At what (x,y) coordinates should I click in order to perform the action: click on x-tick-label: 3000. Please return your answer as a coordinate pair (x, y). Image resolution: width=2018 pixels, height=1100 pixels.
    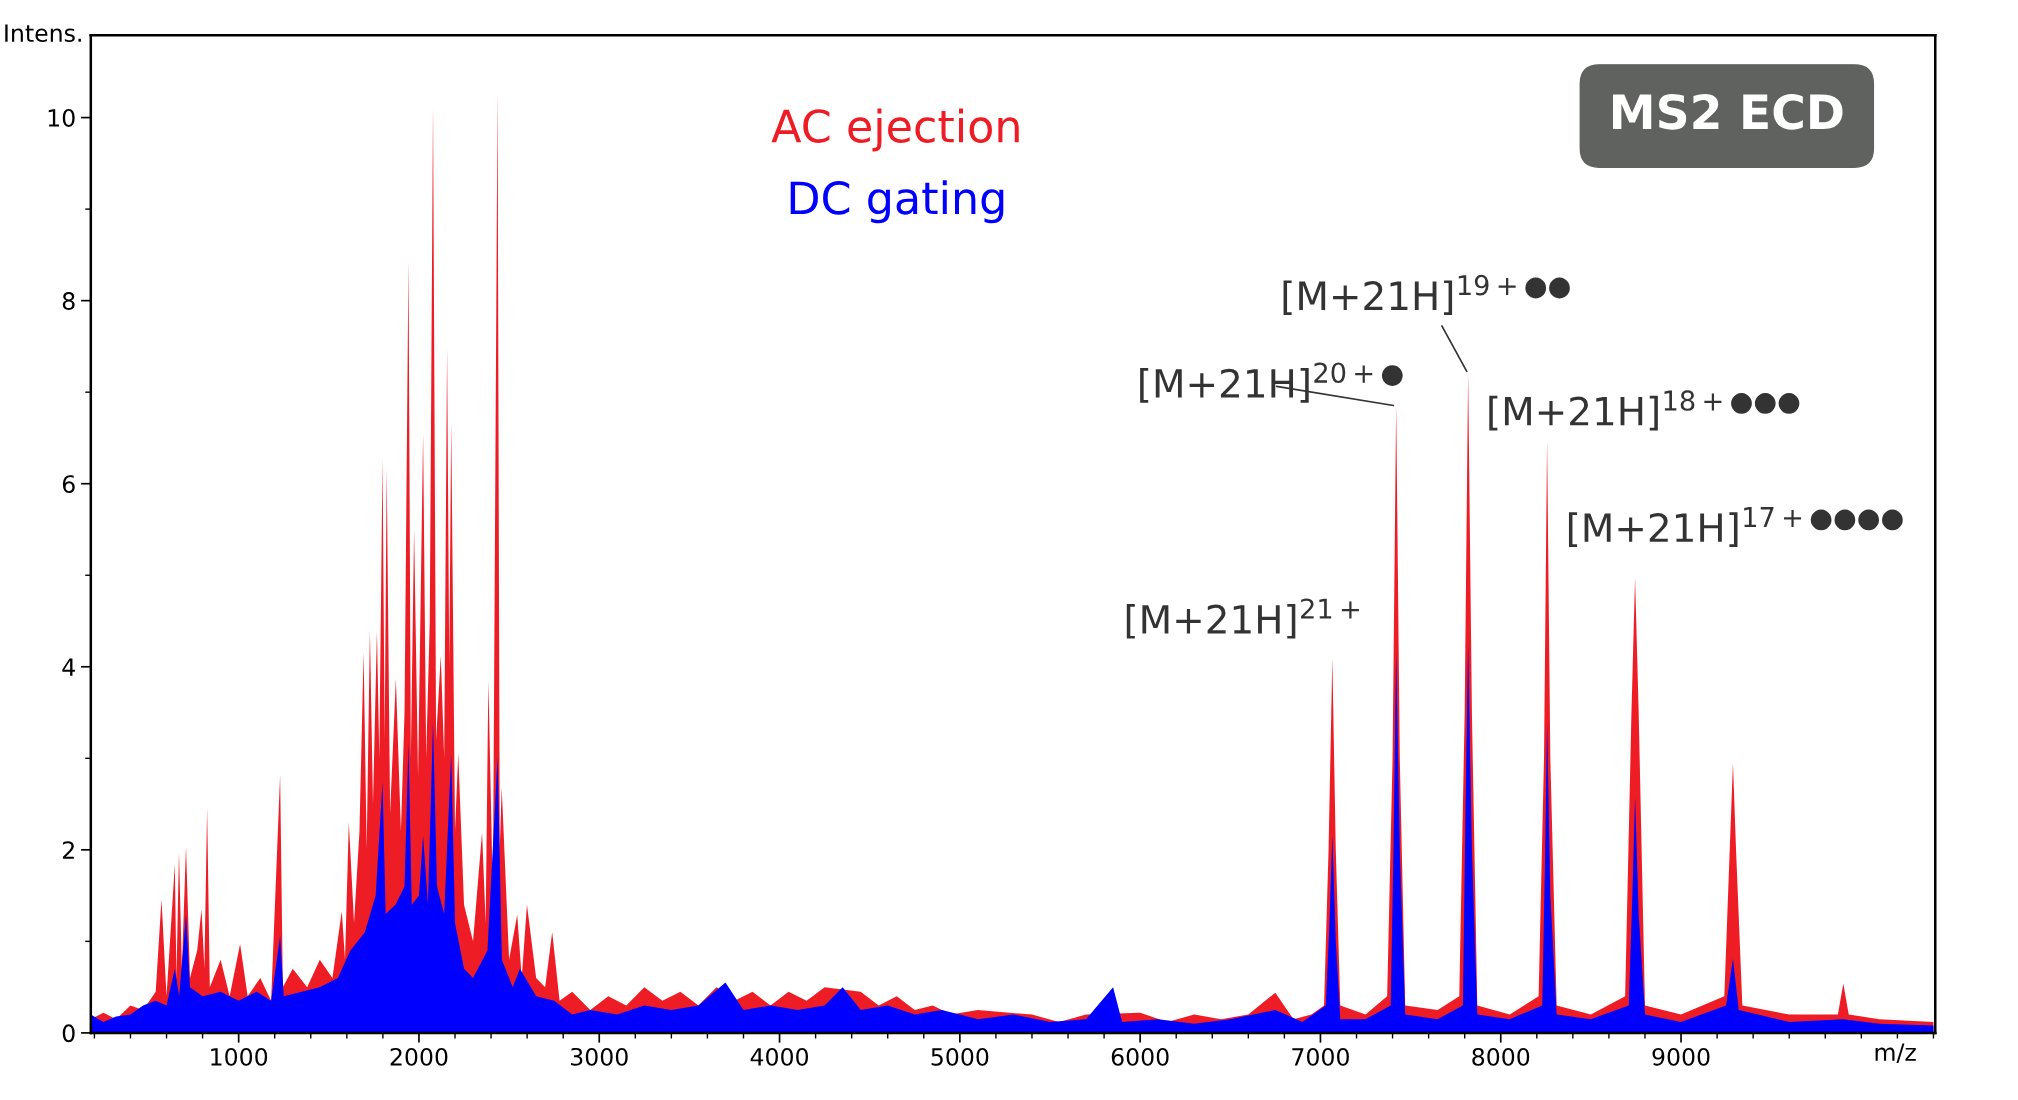
    Looking at the image, I should click on (599, 1056).